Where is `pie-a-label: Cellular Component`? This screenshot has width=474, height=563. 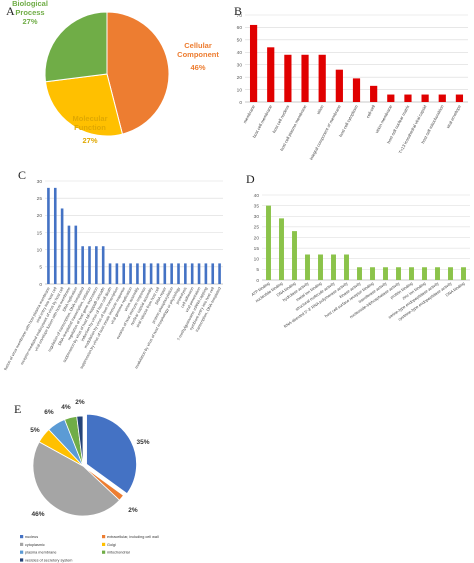
pie-a-label: Cellular Component is located at coordinates (198, 50).